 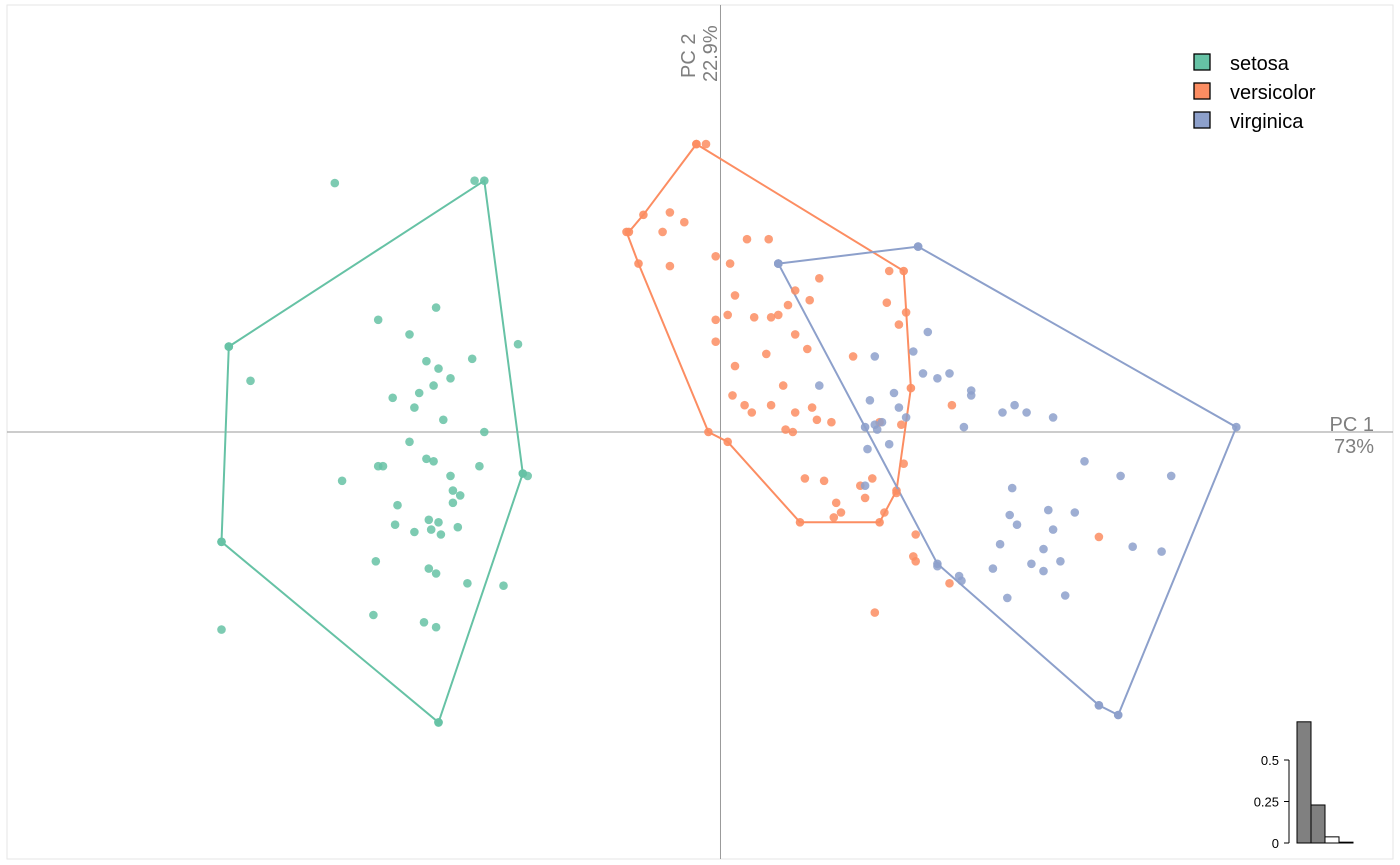 I want to click on hull-vertex-setosa, so click(x=484, y=180).